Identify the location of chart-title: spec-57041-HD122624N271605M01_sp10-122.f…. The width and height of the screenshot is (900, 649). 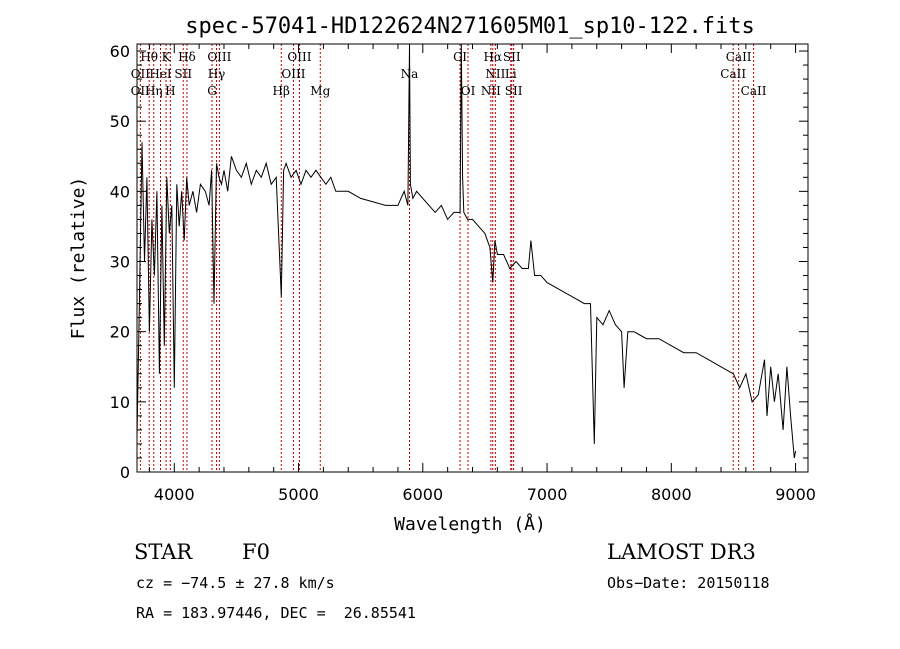
(470, 26).